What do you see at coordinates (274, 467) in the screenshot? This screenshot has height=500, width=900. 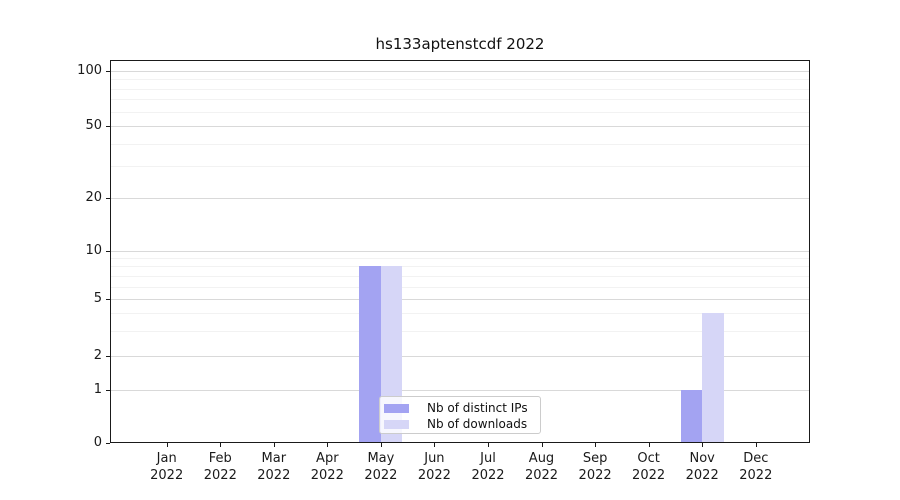 I see `x-tick-label: Mar 2022` at bounding box center [274, 467].